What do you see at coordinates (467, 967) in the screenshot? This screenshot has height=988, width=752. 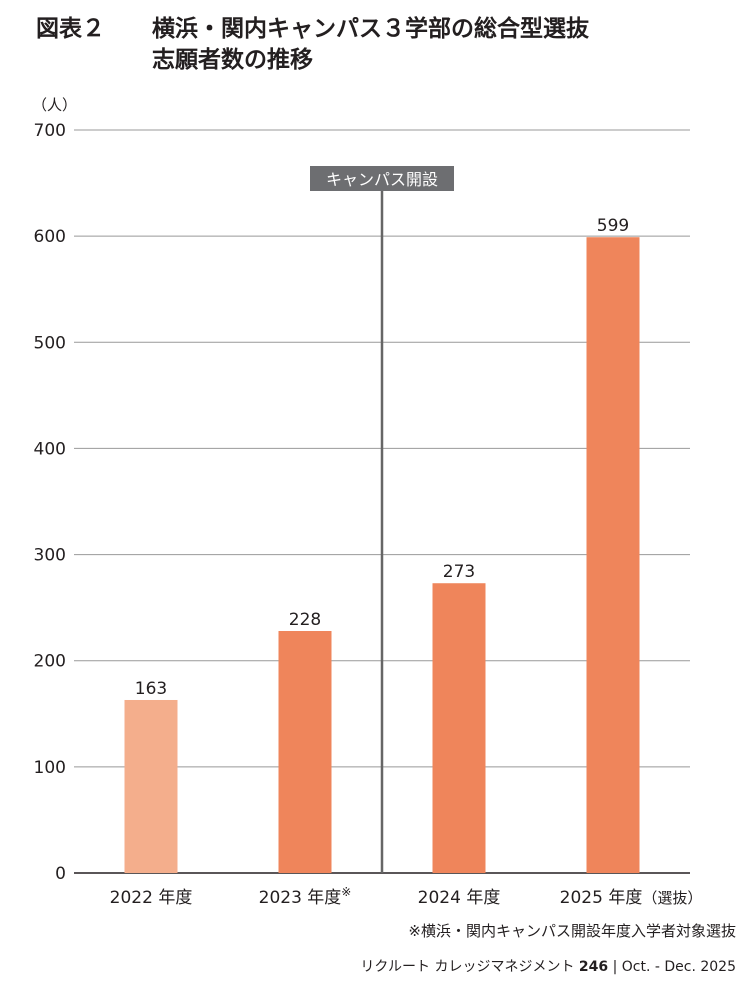 I see `publication-name: リクルート カレッジマネジメント` at bounding box center [467, 967].